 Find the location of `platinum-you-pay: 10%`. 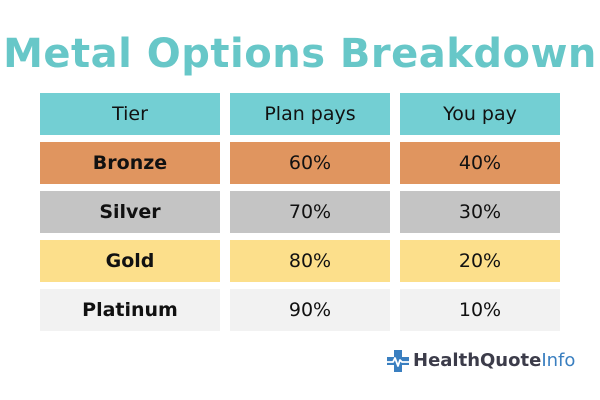

platinum-you-pay: 10% is located at coordinates (480, 310).